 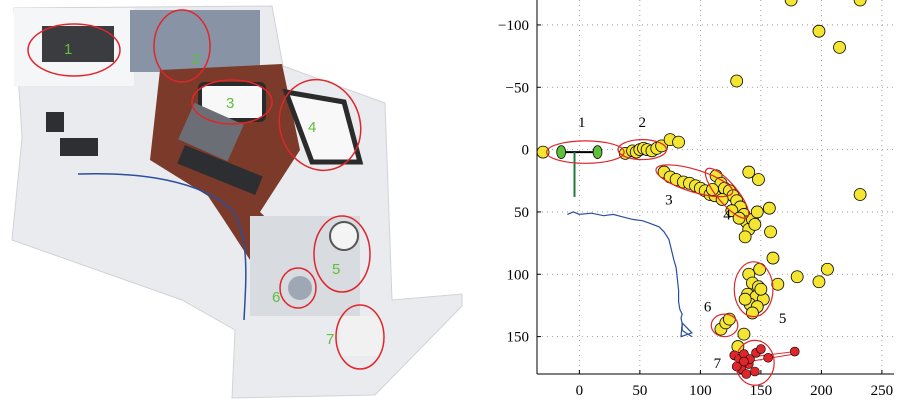 I want to click on trajectory-line, so click(x=162, y=246).